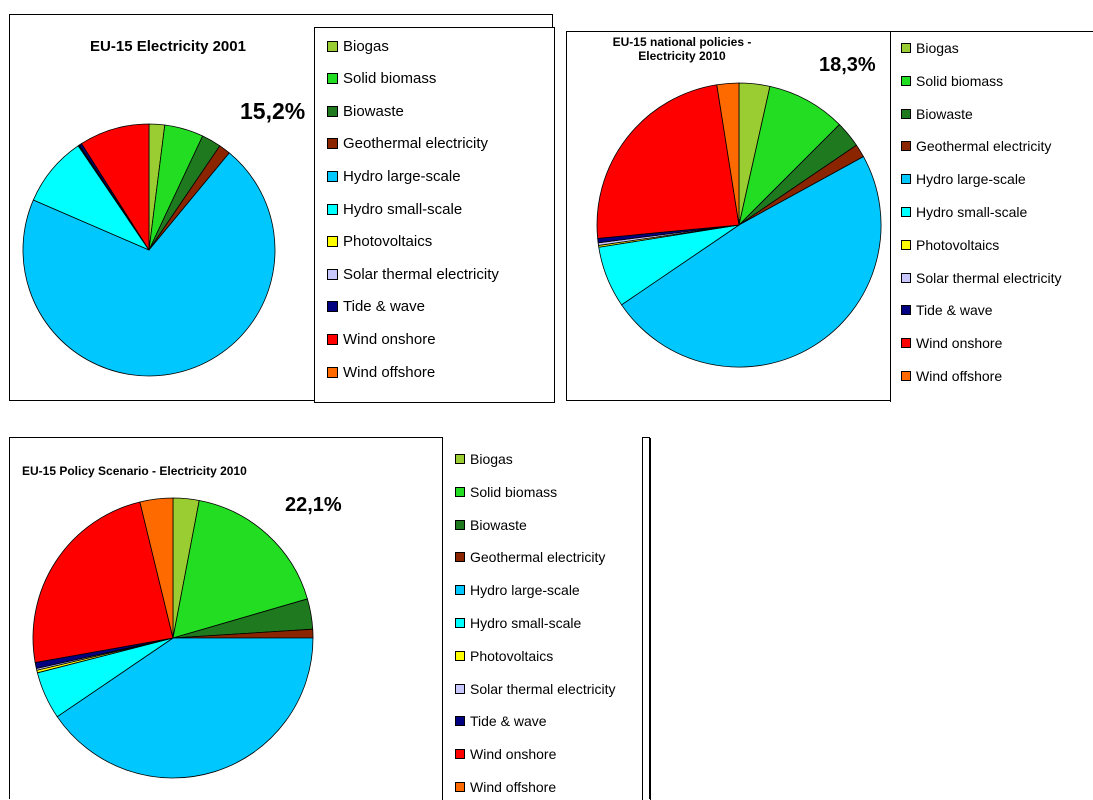 This screenshot has width=1093, height=800. I want to click on chart-percentage-annotation: 22,1%, so click(313, 505).